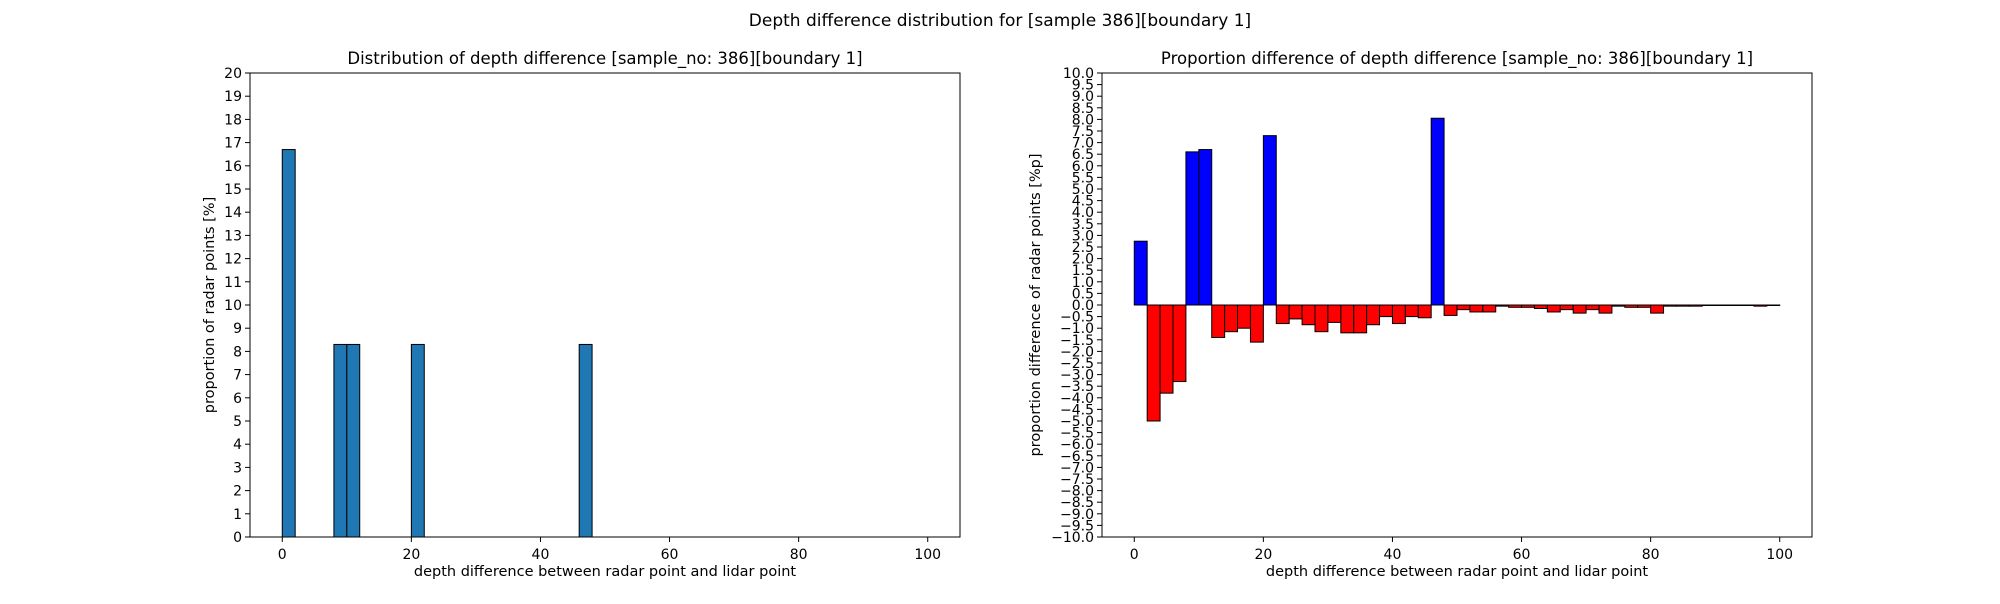  I want to click on right-y-tick-label-33: 6.5, so click(1083, 155).